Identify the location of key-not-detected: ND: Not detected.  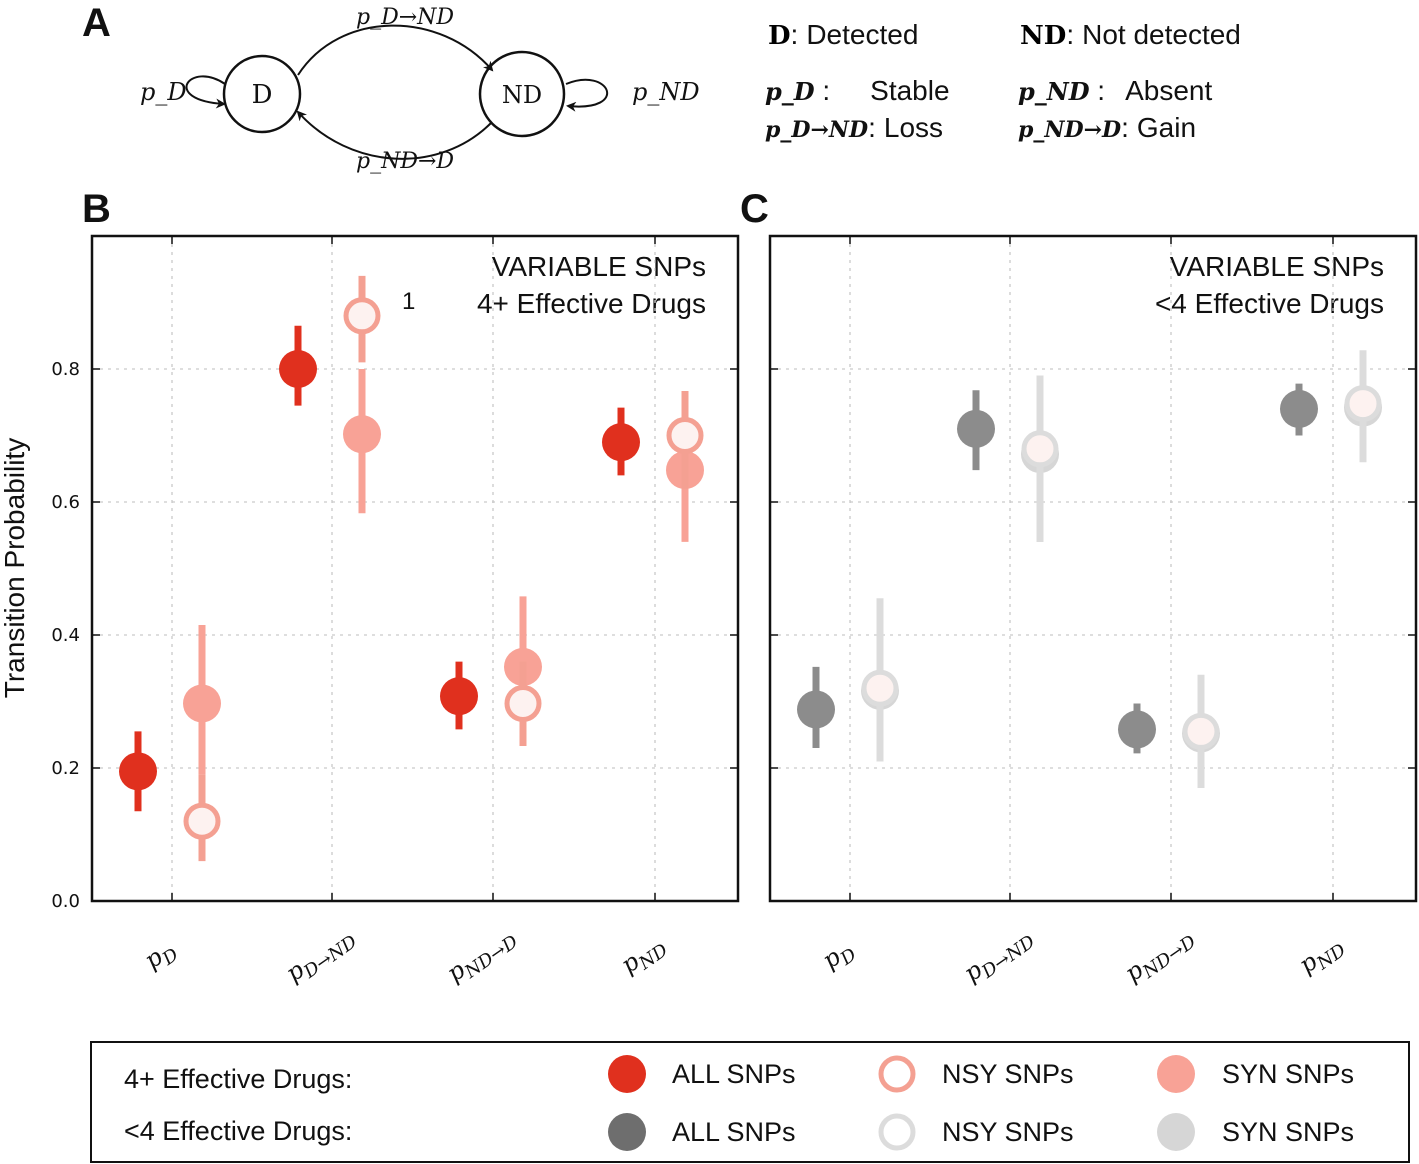
(1130, 35).